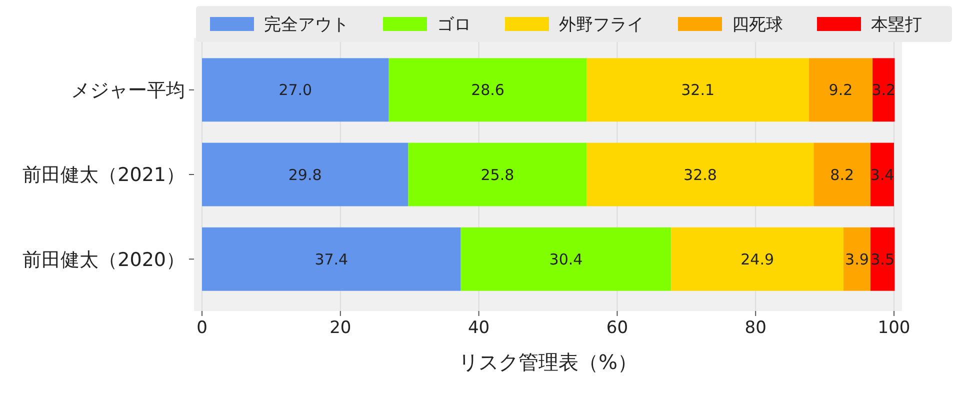  What do you see at coordinates (479, 328) in the screenshot?
I see `x-tick-label: 40` at bounding box center [479, 328].